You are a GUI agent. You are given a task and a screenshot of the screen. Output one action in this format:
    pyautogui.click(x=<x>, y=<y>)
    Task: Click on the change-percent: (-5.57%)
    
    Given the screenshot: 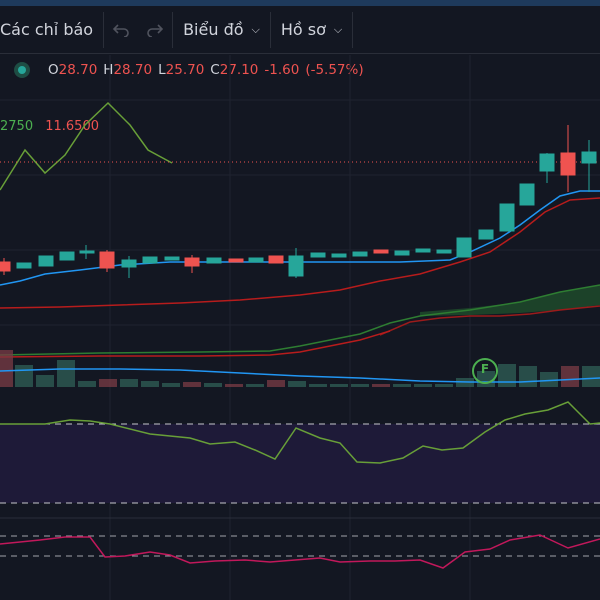 What is the action you would take?
    pyautogui.click(x=334, y=70)
    